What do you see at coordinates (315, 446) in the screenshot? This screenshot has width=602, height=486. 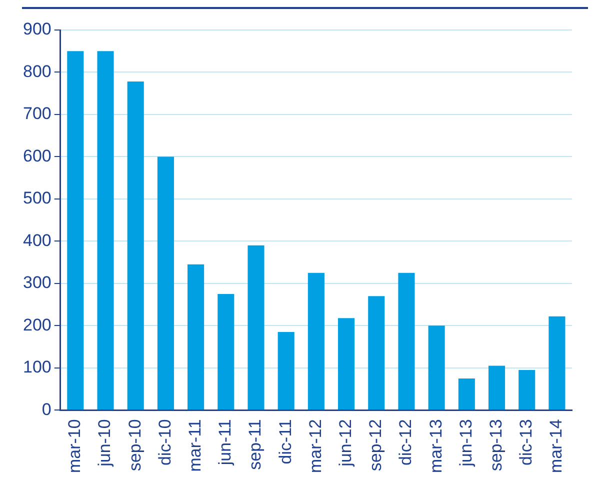 I see `x-tick-label: mar-12` at bounding box center [315, 446].